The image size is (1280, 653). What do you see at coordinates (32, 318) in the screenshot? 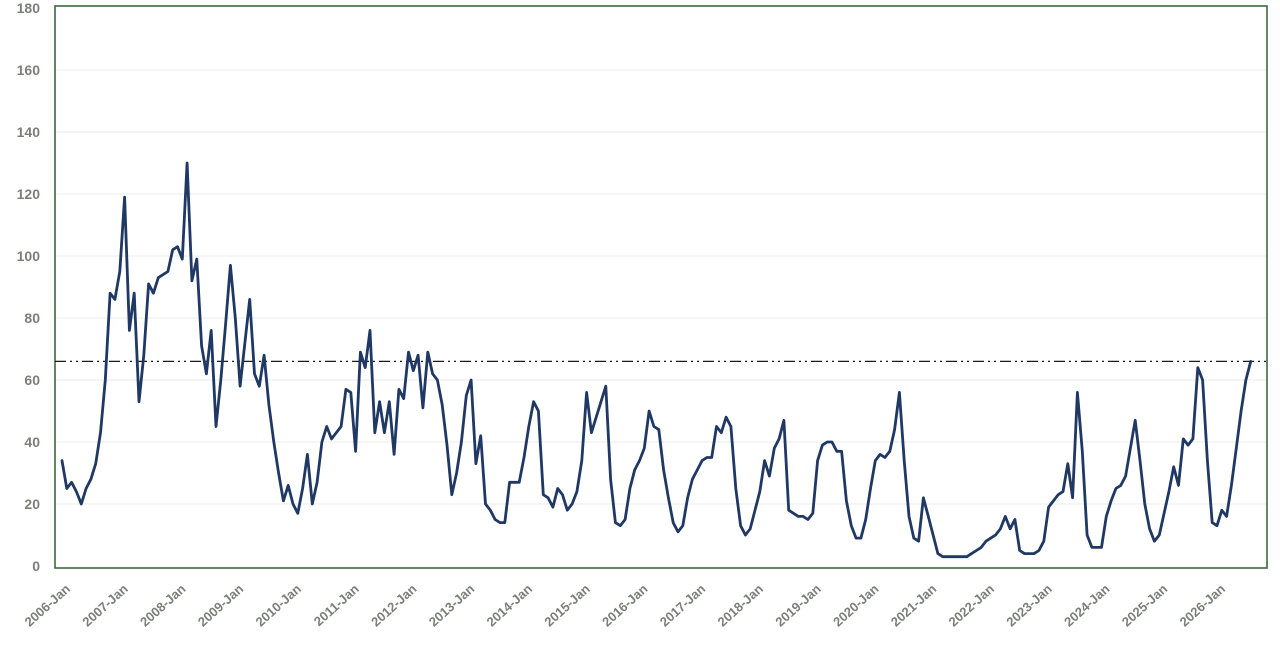
I see `y-tick-label-80: 80` at bounding box center [32, 318].